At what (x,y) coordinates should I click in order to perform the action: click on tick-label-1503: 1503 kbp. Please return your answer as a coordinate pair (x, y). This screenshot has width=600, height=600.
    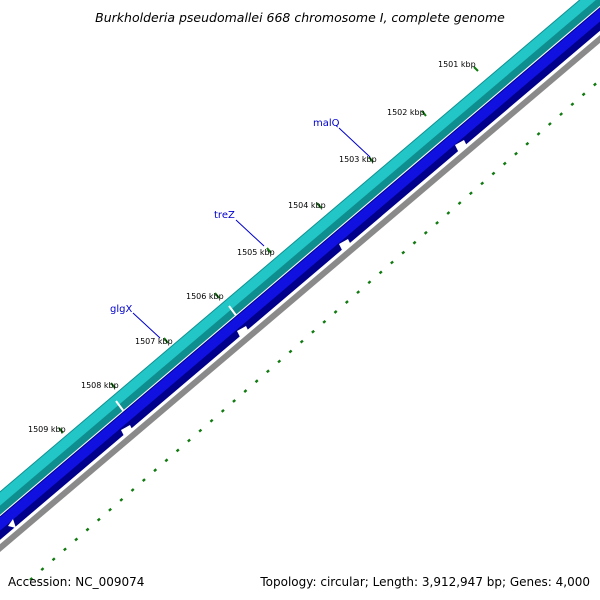
    Looking at the image, I should click on (358, 159).